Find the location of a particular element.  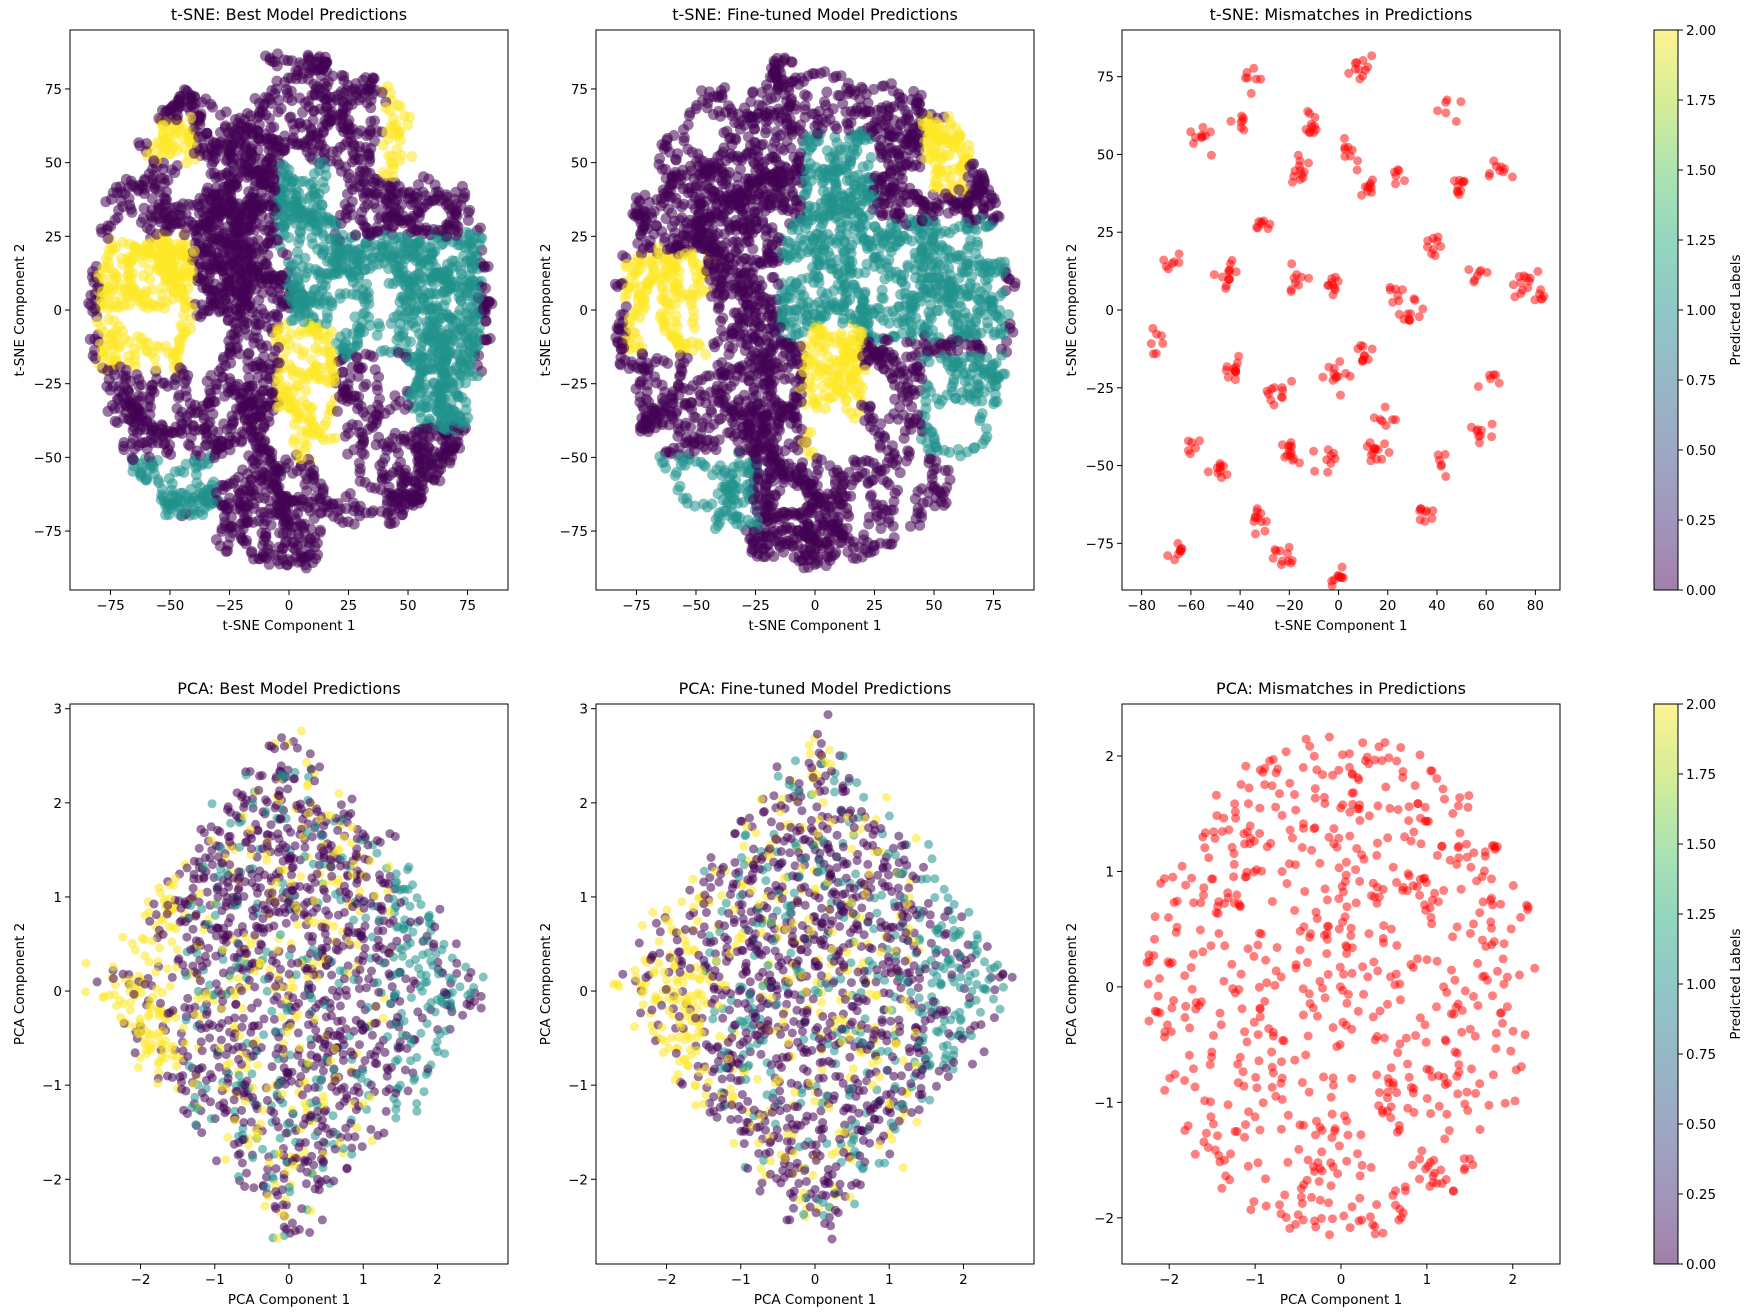

x-axis-label: t-SNE Component 1 is located at coordinates (289, 626).